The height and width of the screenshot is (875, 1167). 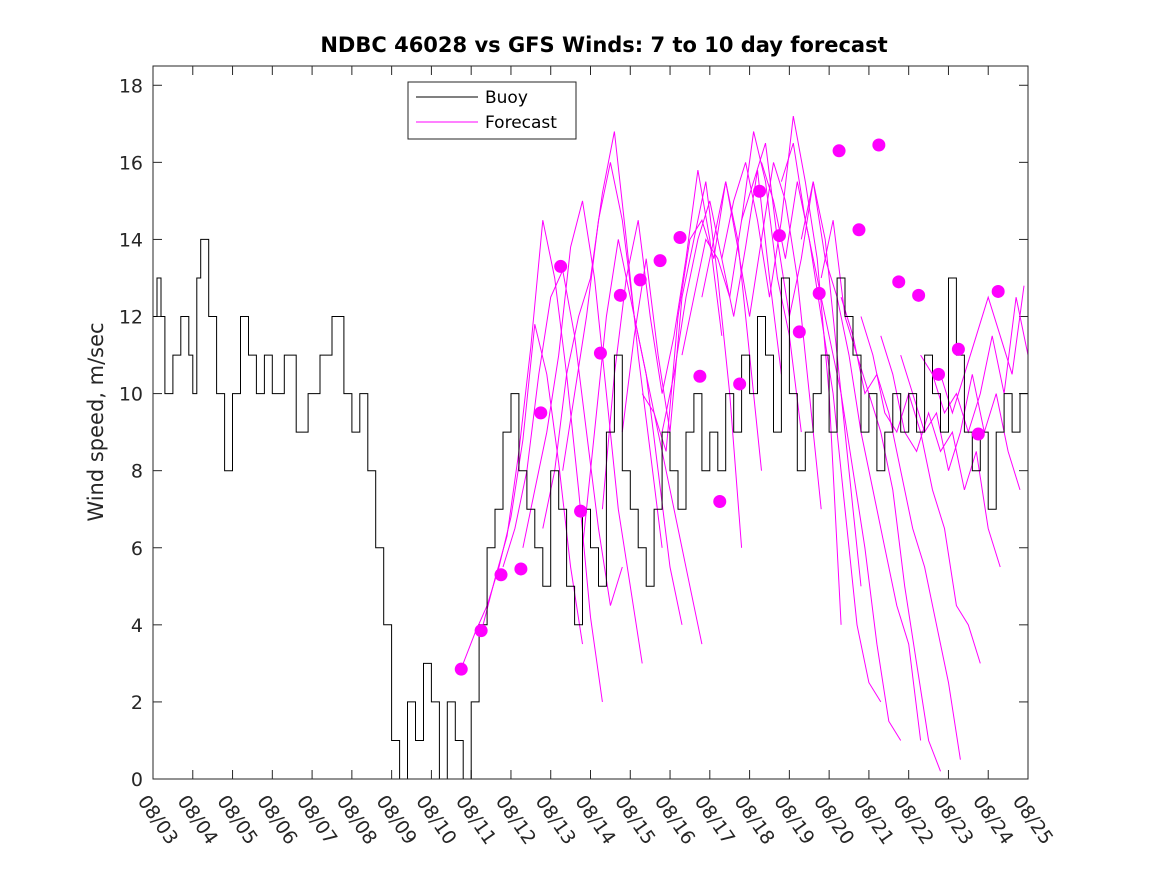 I want to click on legend: Buoy Forecast, so click(x=492, y=110).